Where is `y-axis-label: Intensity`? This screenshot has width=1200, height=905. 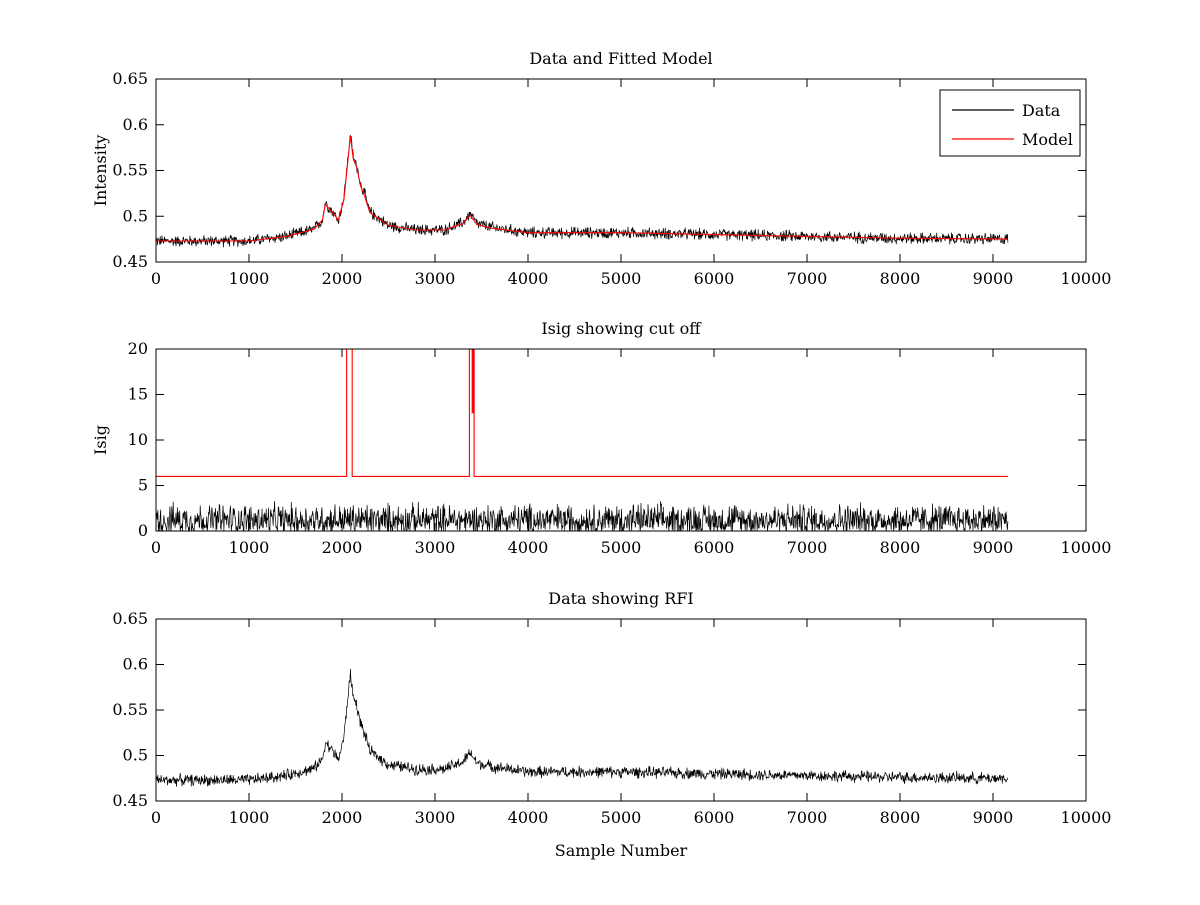
y-axis-label: Intensity is located at coordinates (100, 171).